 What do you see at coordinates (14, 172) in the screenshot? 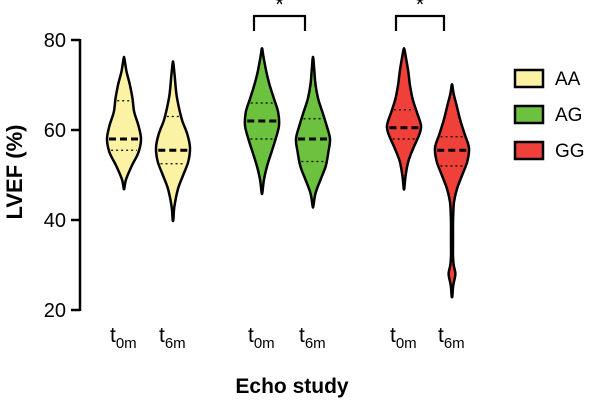
I see `y-axis-label: LVEF (%)` at bounding box center [14, 172].